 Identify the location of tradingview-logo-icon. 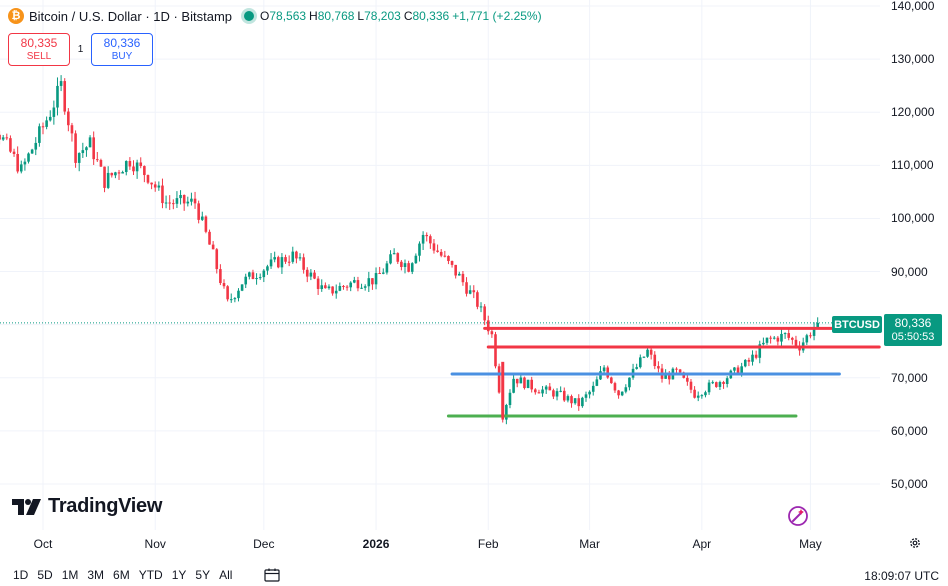
(26, 506).